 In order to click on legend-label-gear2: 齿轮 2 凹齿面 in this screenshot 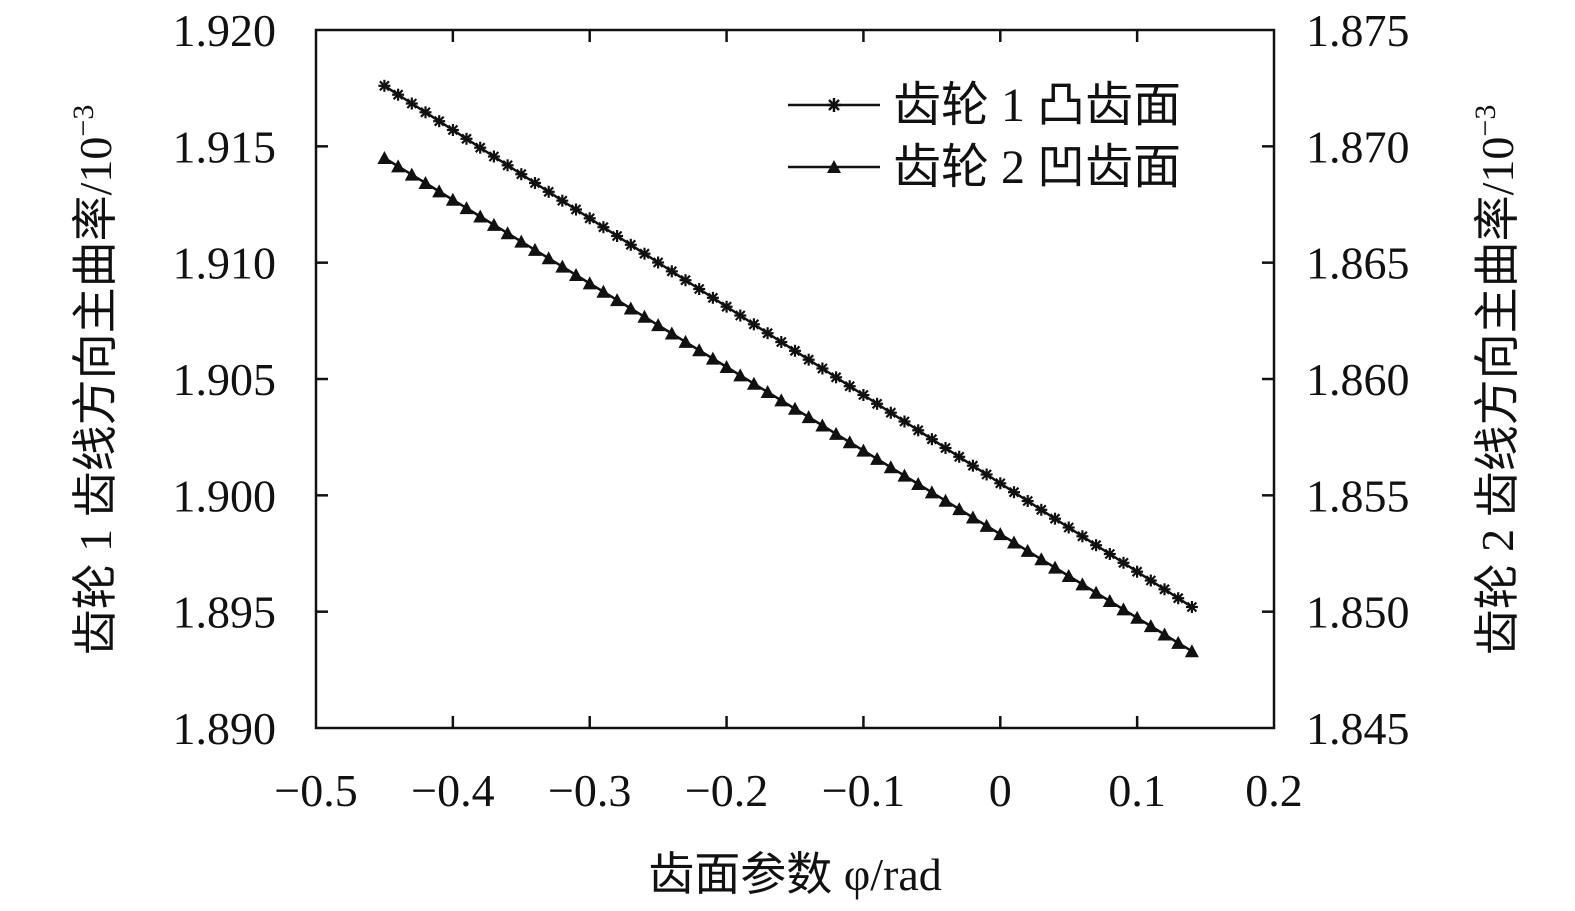, I will do `click(1037, 167)`.